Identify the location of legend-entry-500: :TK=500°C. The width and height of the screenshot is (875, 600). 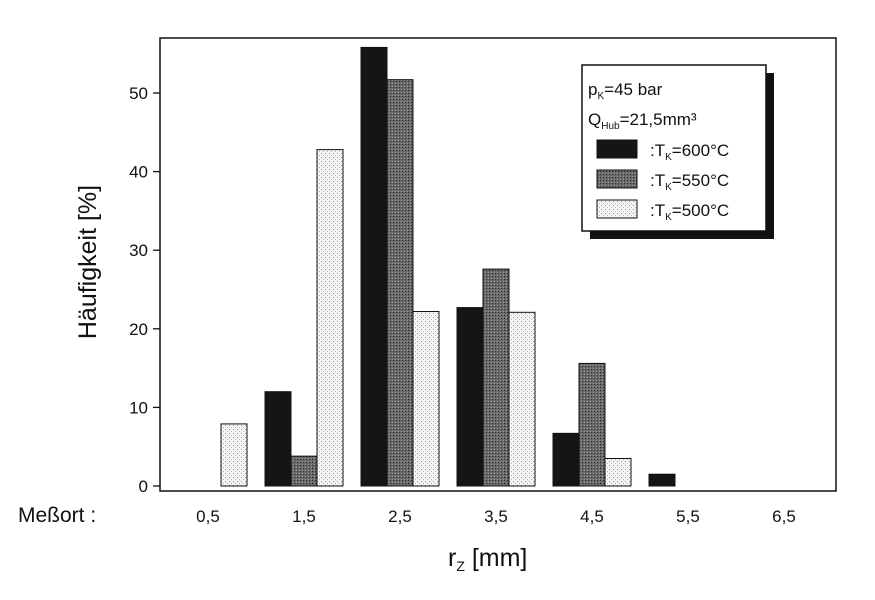
(689, 212).